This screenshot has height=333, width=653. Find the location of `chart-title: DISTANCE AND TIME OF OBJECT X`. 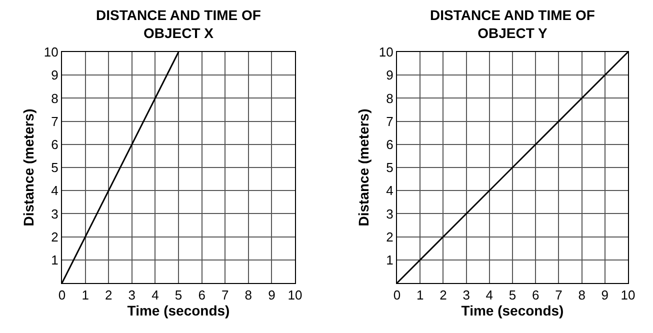

chart-title: DISTANCE AND TIME OF OBJECT X is located at coordinates (179, 24).